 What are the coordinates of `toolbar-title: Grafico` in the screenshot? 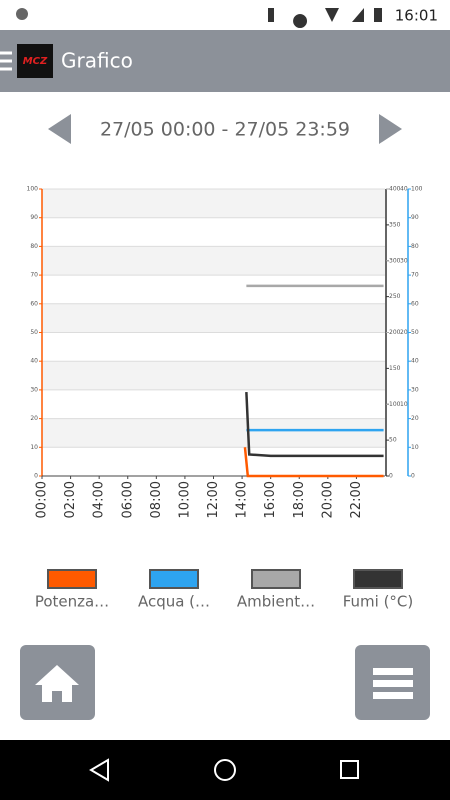 It's located at (97, 61).